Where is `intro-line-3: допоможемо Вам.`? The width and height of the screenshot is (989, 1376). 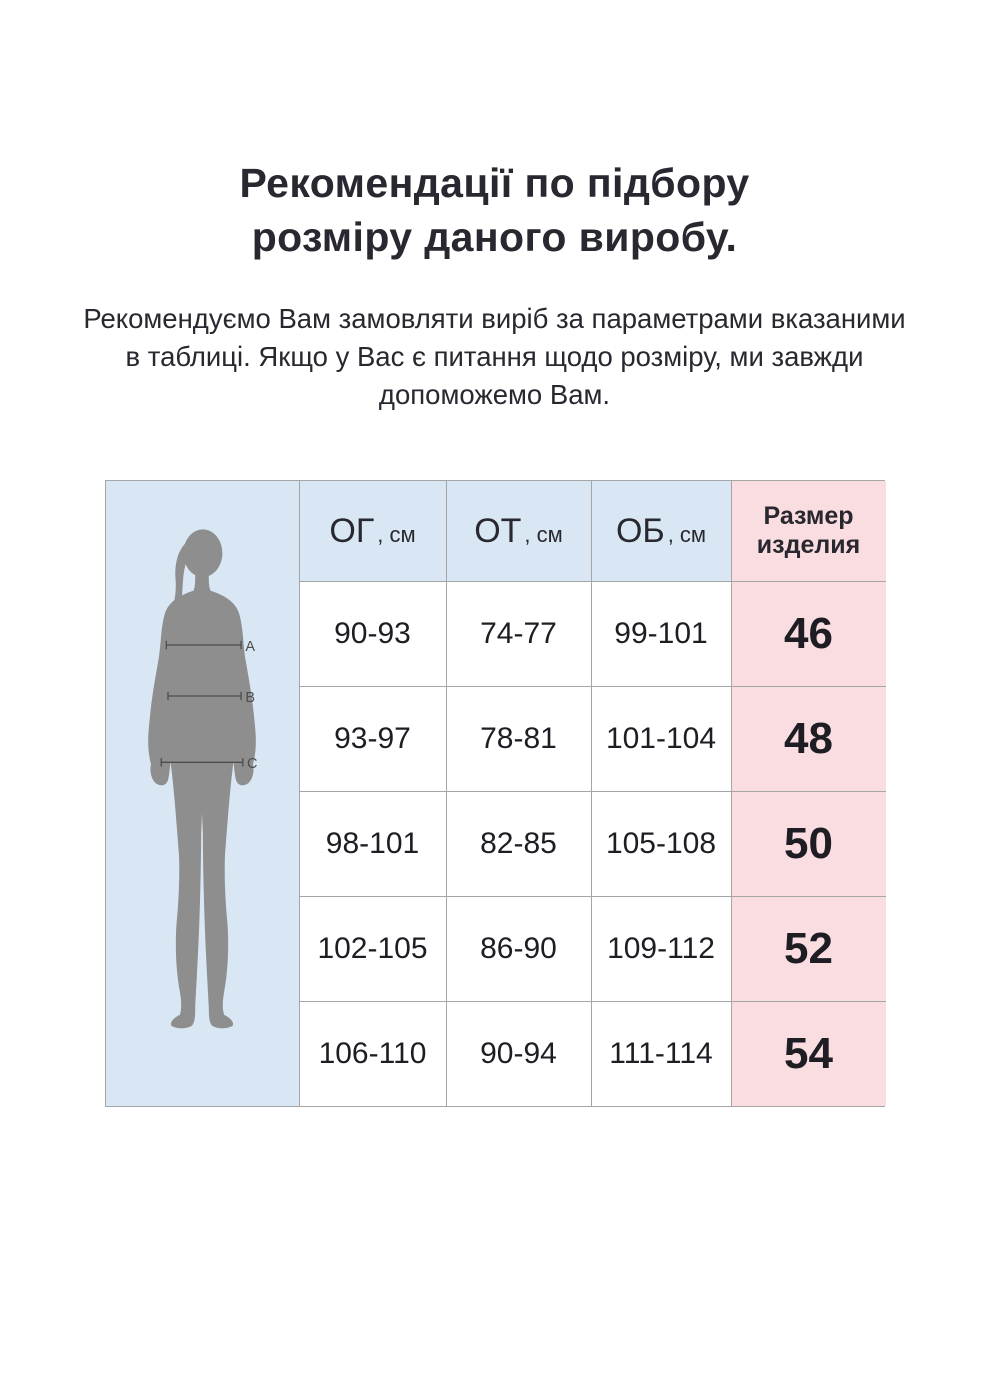
intro-line-3: допоможемо Вам. is located at coordinates (494, 395).